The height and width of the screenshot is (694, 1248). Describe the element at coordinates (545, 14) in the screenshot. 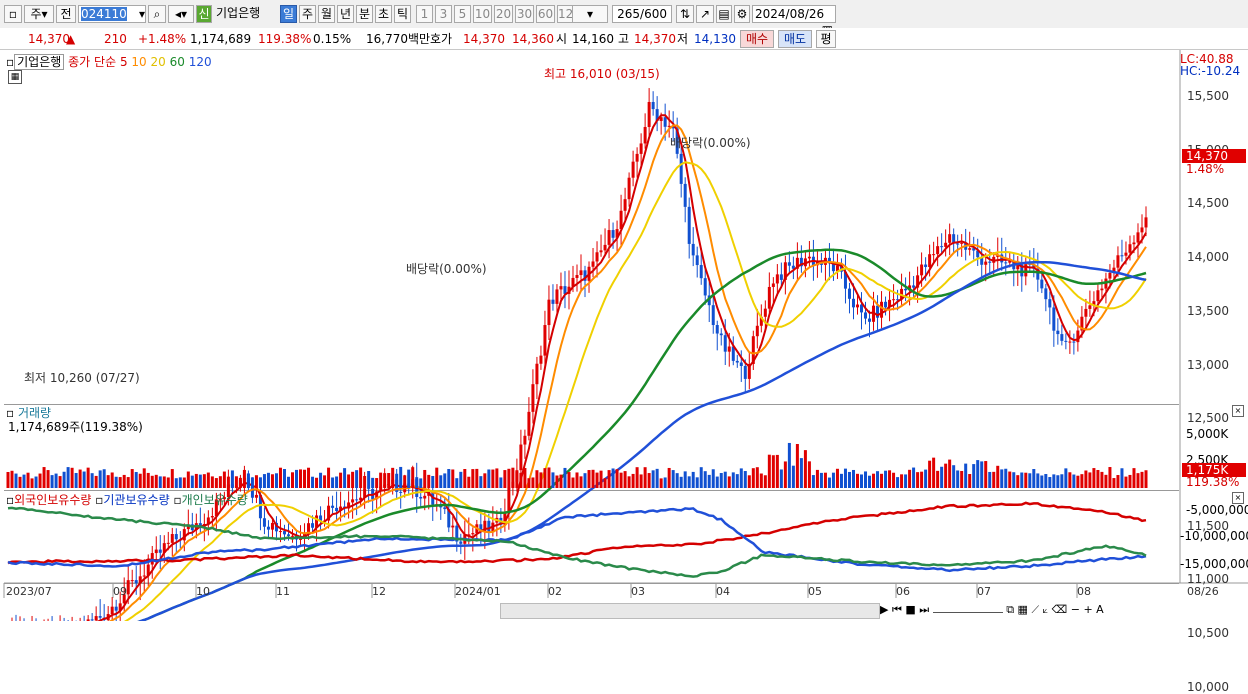

I see `interval-60: 60` at that location.